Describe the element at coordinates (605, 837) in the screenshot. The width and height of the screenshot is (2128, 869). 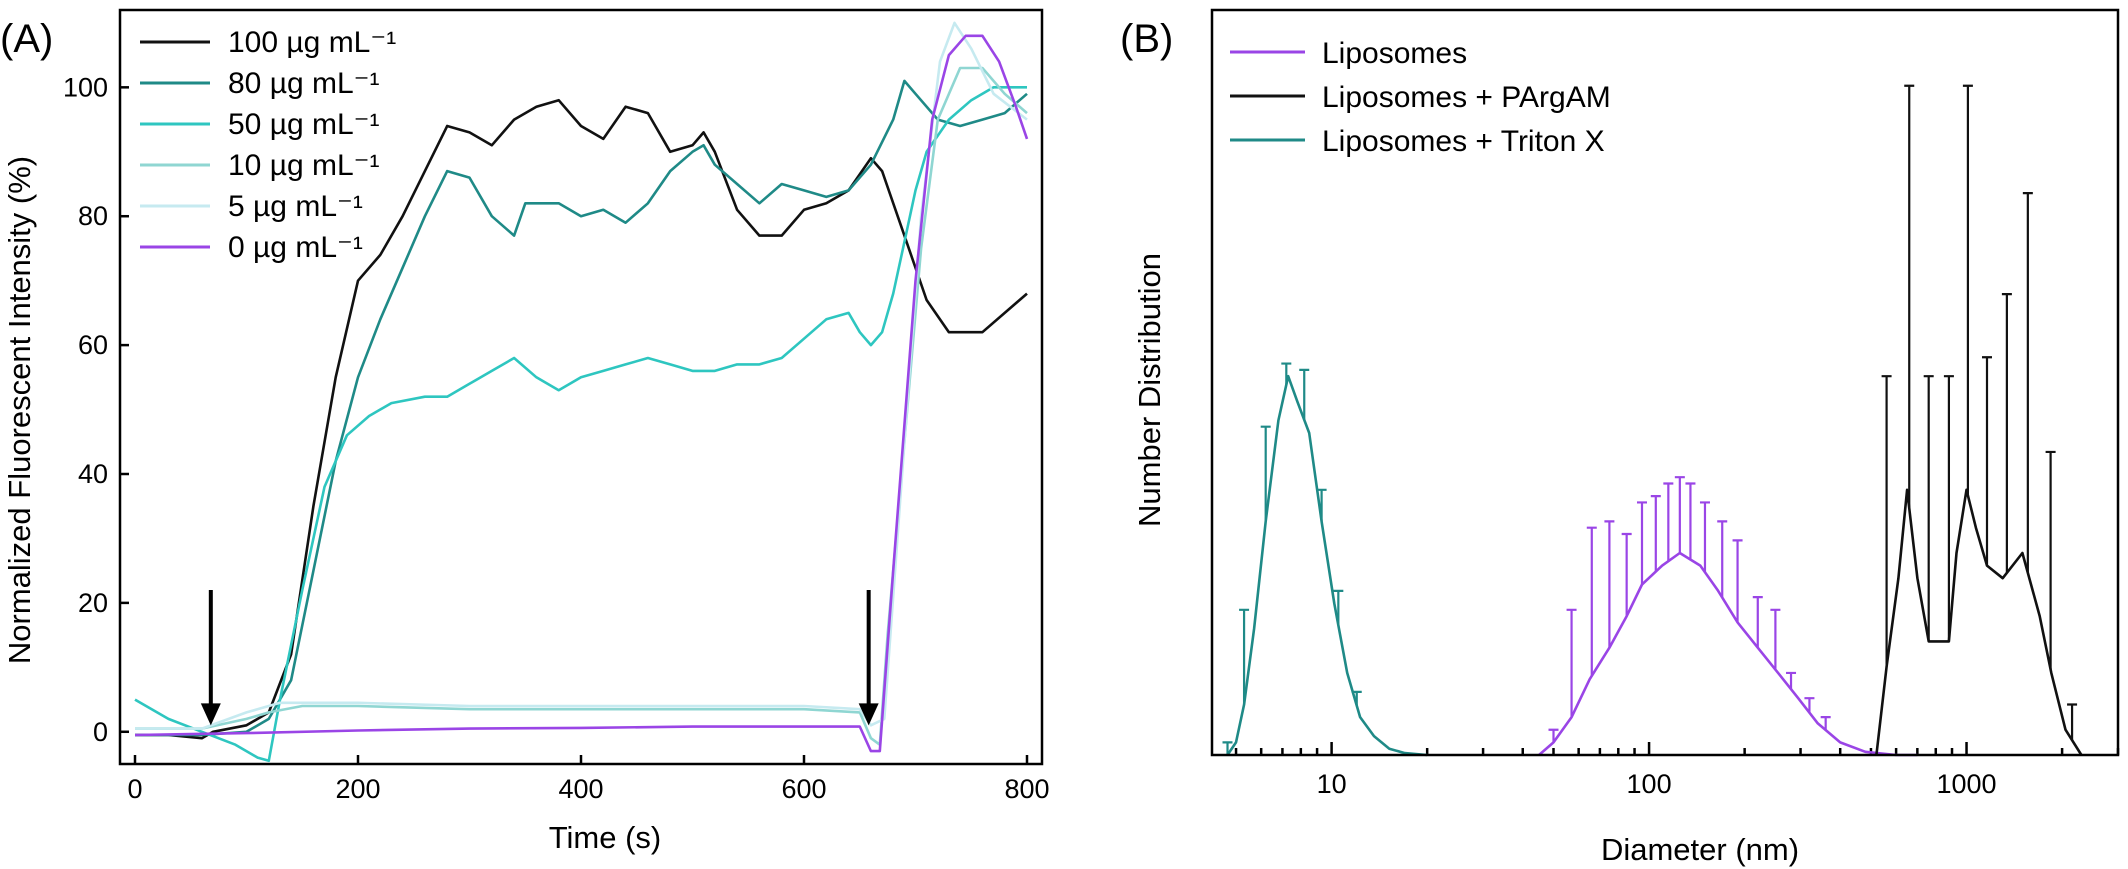
I see `panel-a-x-axis-title: Time (s)` at that location.